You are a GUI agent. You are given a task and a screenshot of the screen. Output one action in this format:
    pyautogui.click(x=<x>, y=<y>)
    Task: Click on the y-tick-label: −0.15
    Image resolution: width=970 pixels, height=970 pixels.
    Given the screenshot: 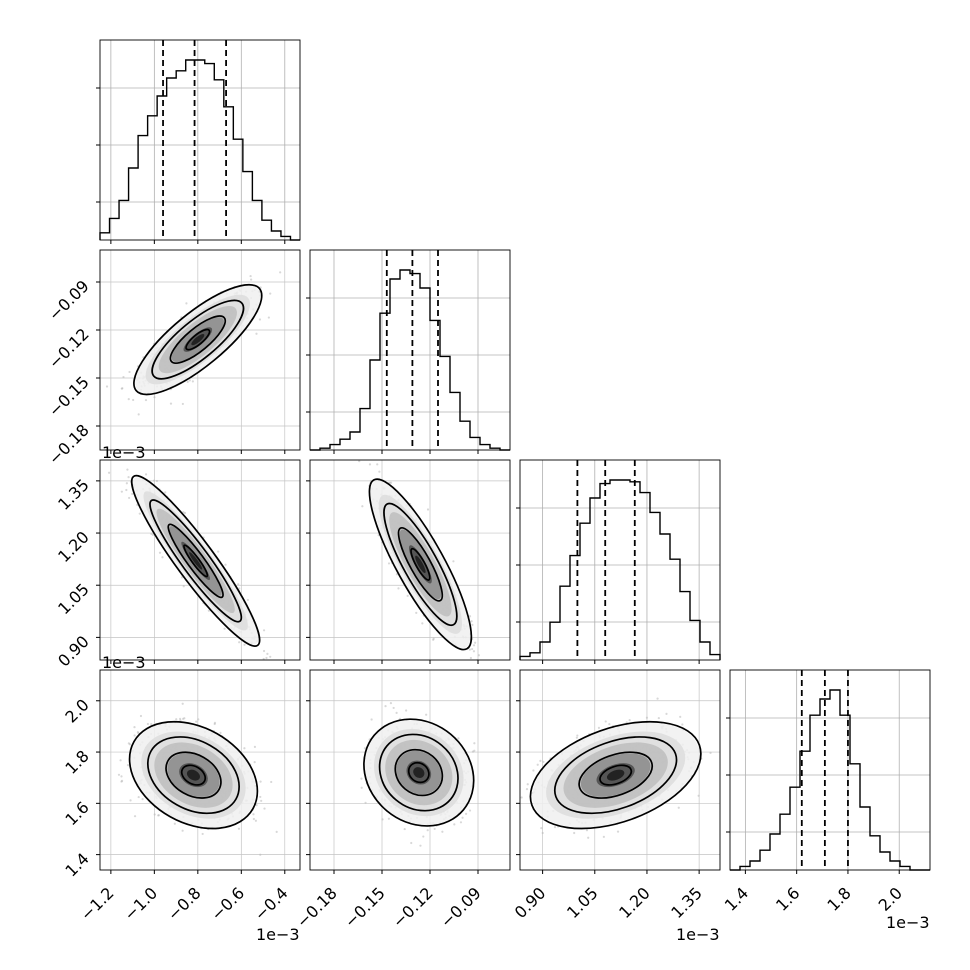 What is the action you would take?
    pyautogui.click(x=69, y=396)
    